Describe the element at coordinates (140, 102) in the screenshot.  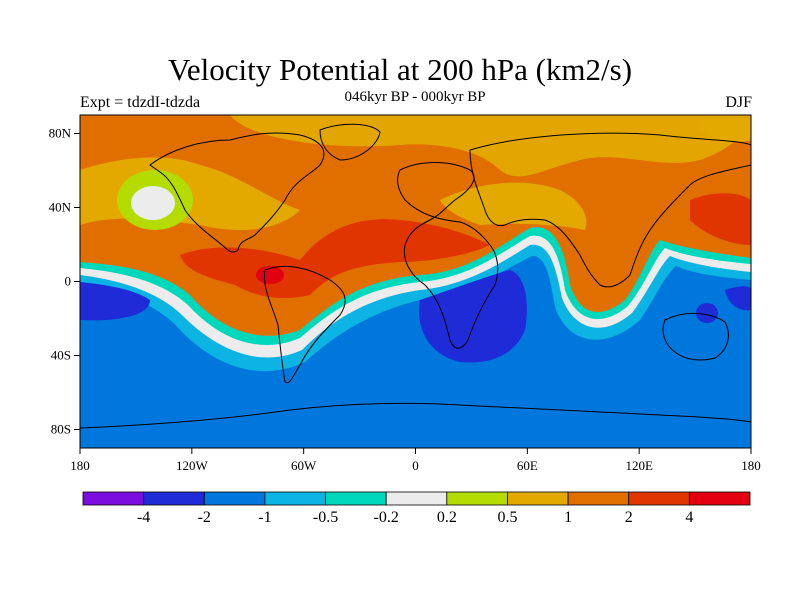
I see `experiment-label: Expt = tdzdI-tdzda` at that location.